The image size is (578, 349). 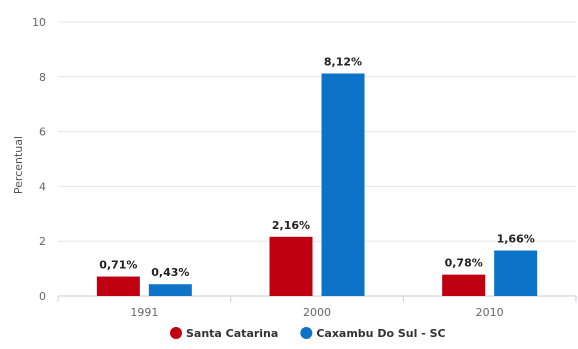 I want to click on y-tick-label: 2, so click(x=42, y=241).